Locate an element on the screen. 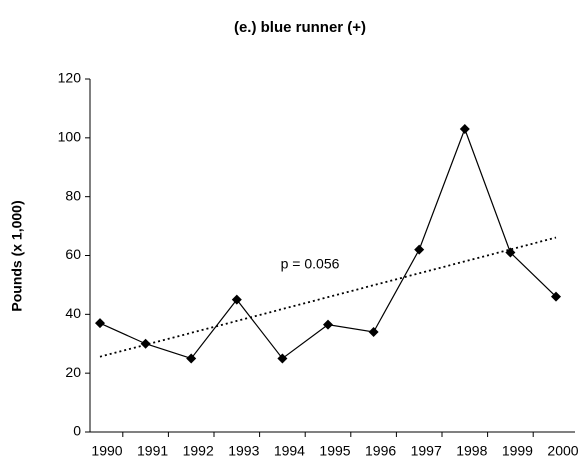  x-tick-label: 1990 is located at coordinates (106, 451).